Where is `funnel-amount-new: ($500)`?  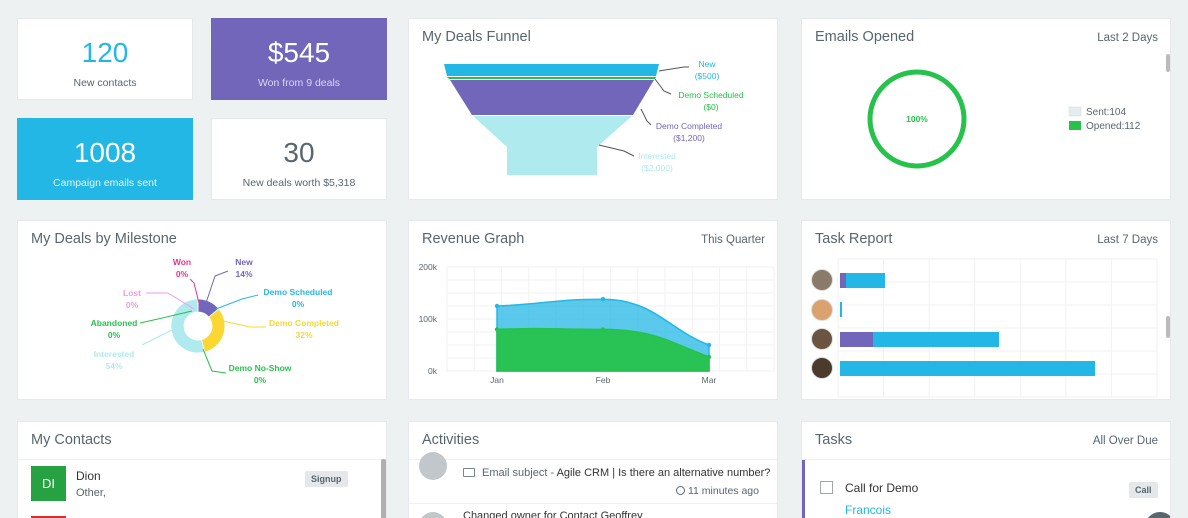 funnel-amount-new: ($500) is located at coordinates (707, 76).